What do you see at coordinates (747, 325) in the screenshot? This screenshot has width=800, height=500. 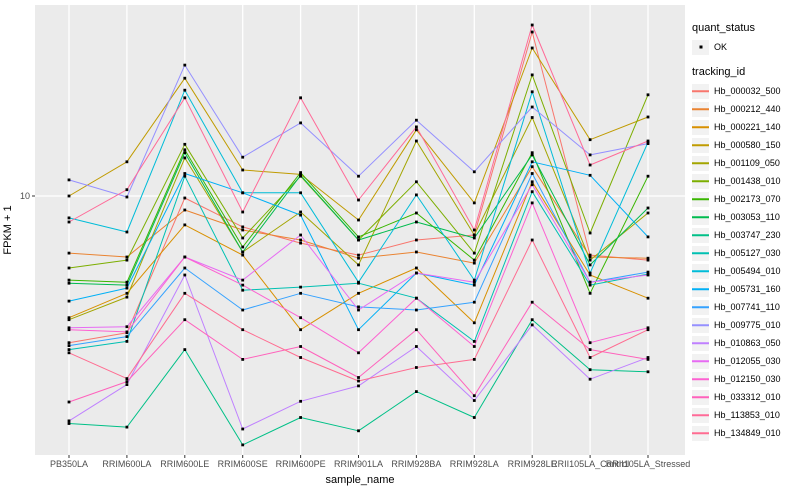 I see `legend-label: Hb_009775_010` at bounding box center [747, 325].